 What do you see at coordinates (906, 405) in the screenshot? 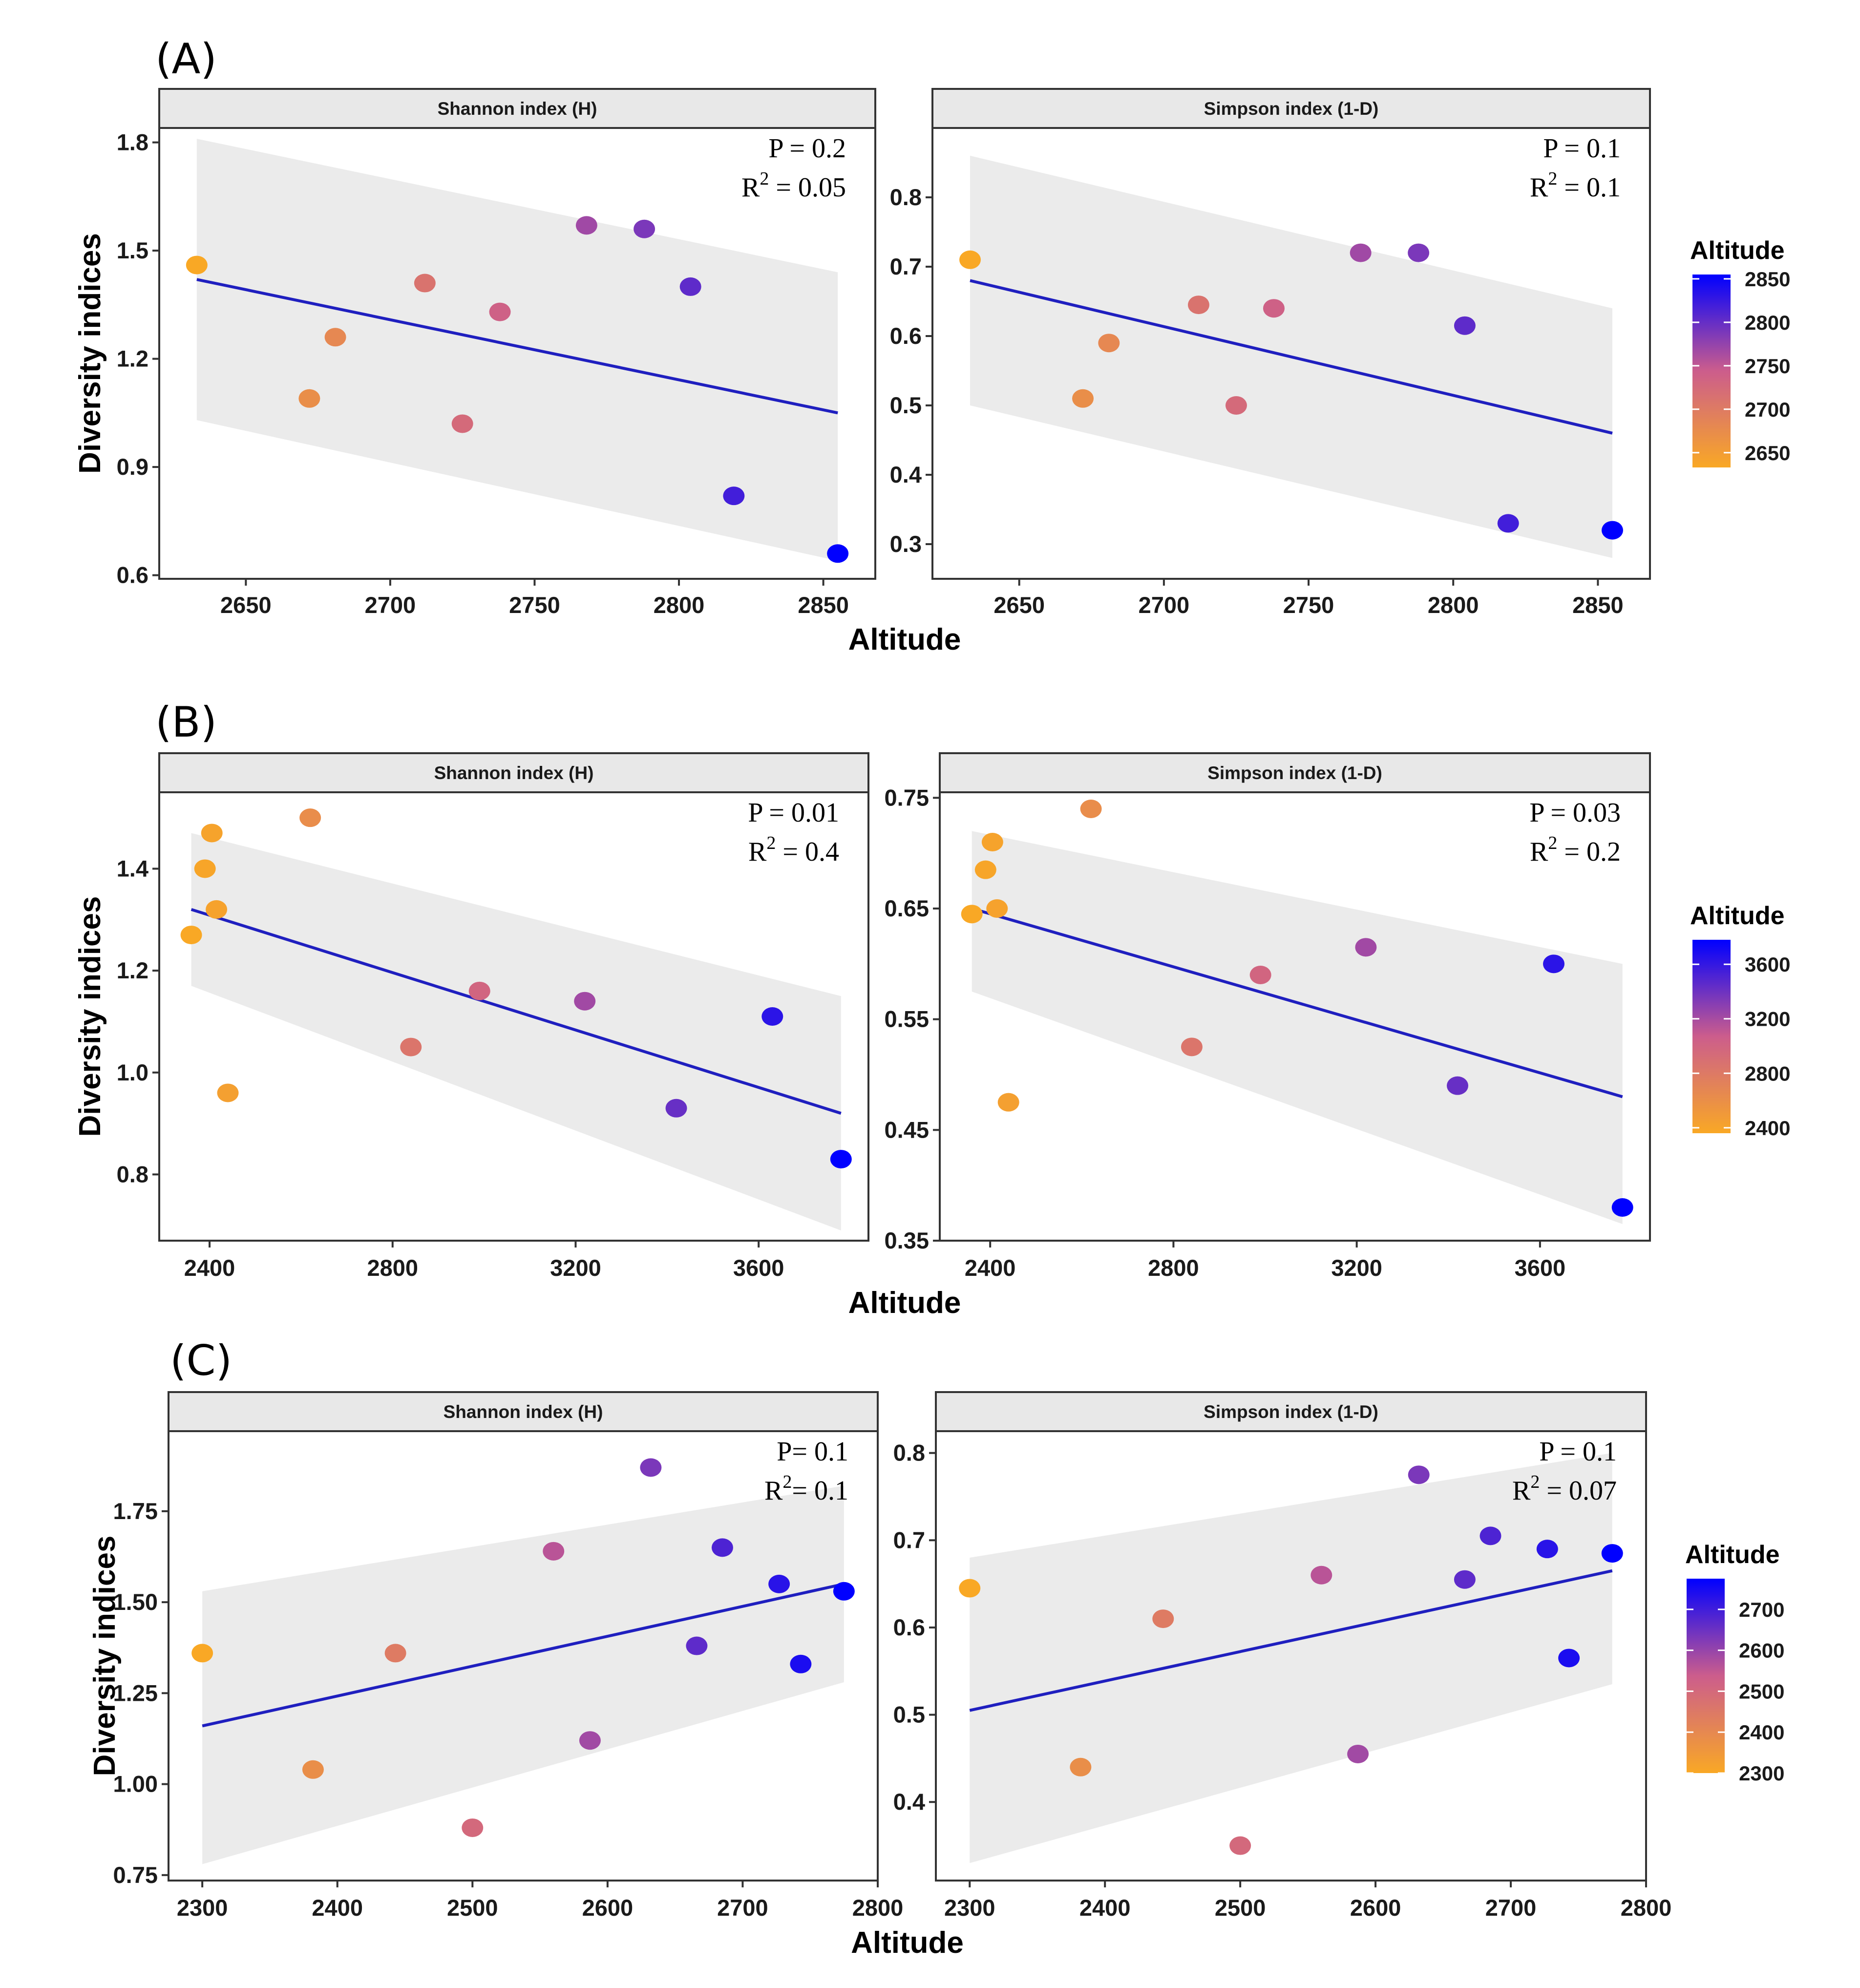
I see `y-tick-label: 0.5` at bounding box center [906, 405].